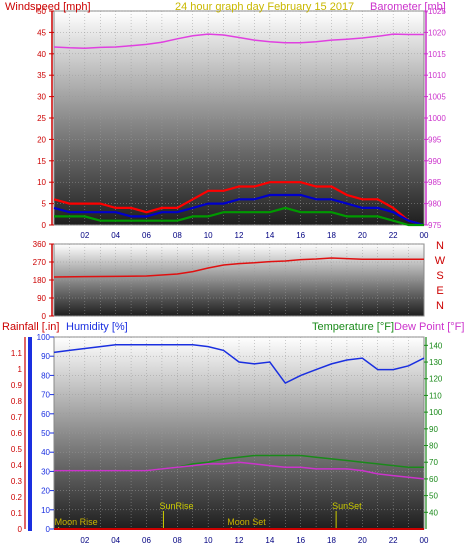  I want to click on humidity-tick-label: 100, so click(44, 337).